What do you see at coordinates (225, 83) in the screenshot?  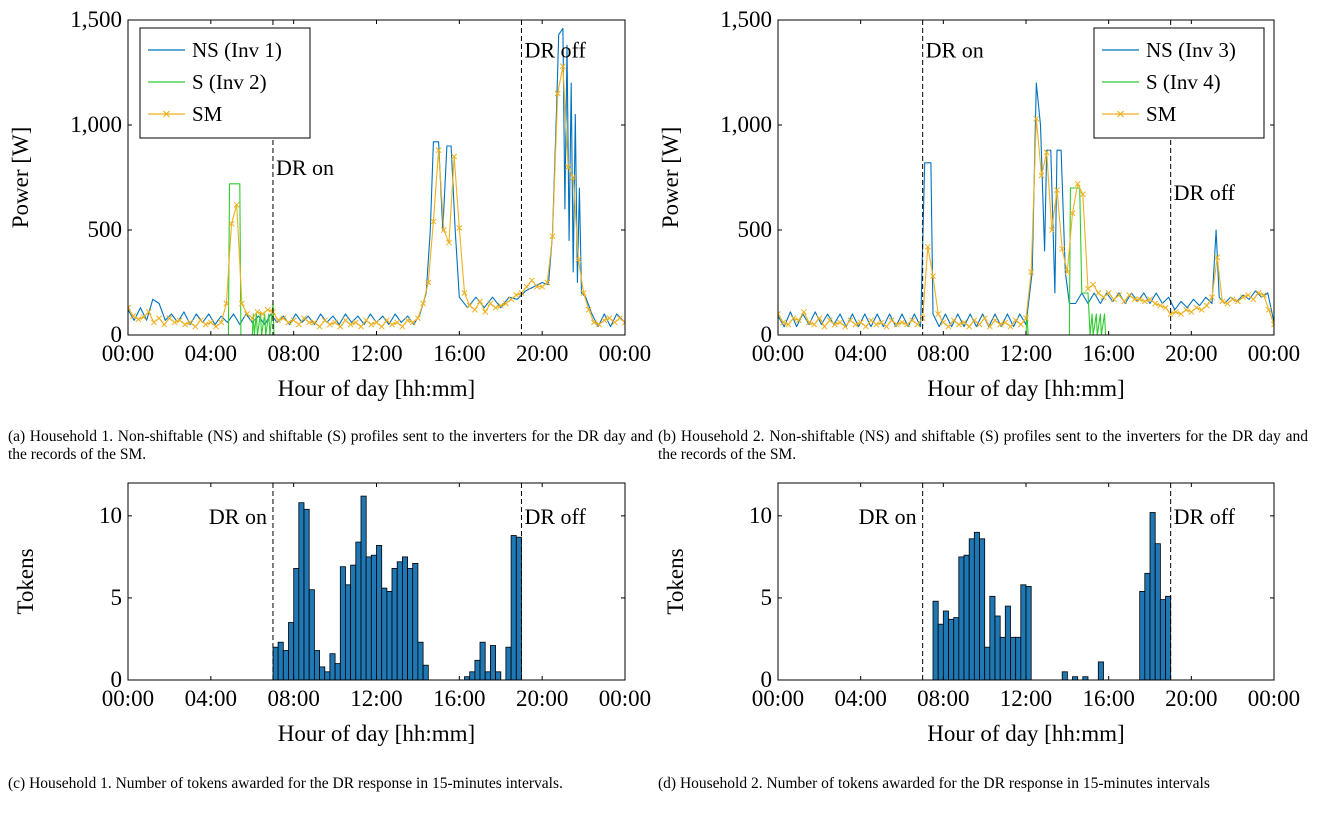 I see `legend-box` at bounding box center [225, 83].